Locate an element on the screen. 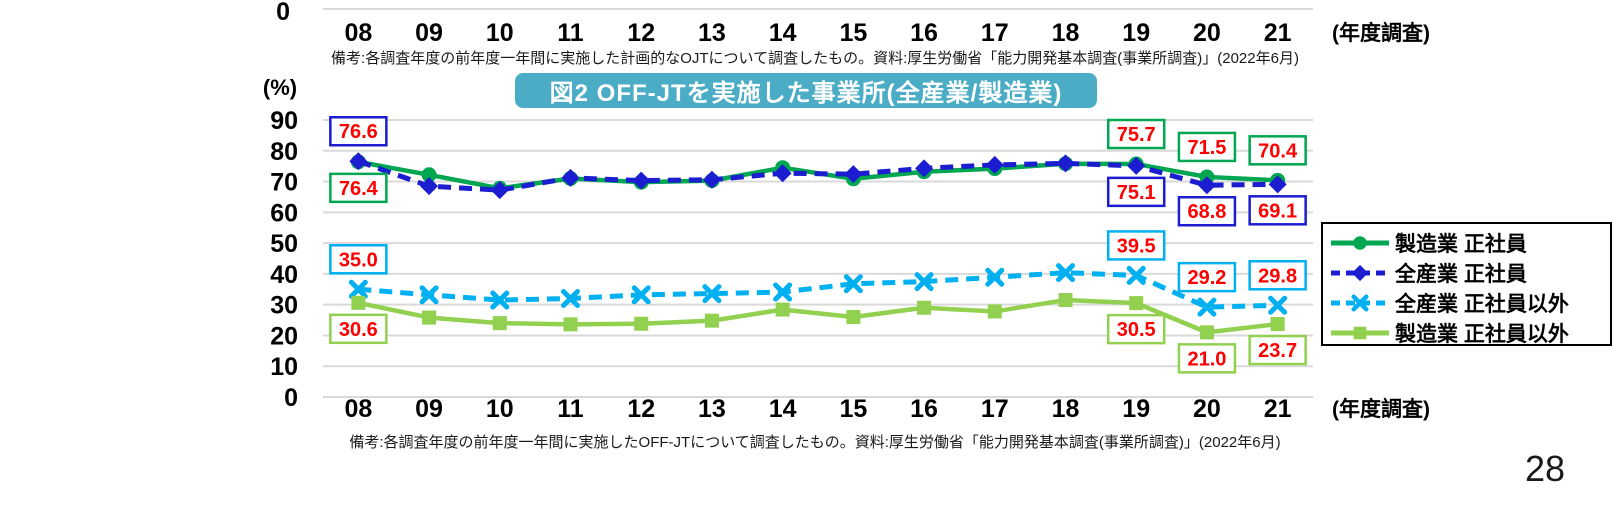 The height and width of the screenshot is (506, 1622). data-label: 35.0 is located at coordinates (358, 259).